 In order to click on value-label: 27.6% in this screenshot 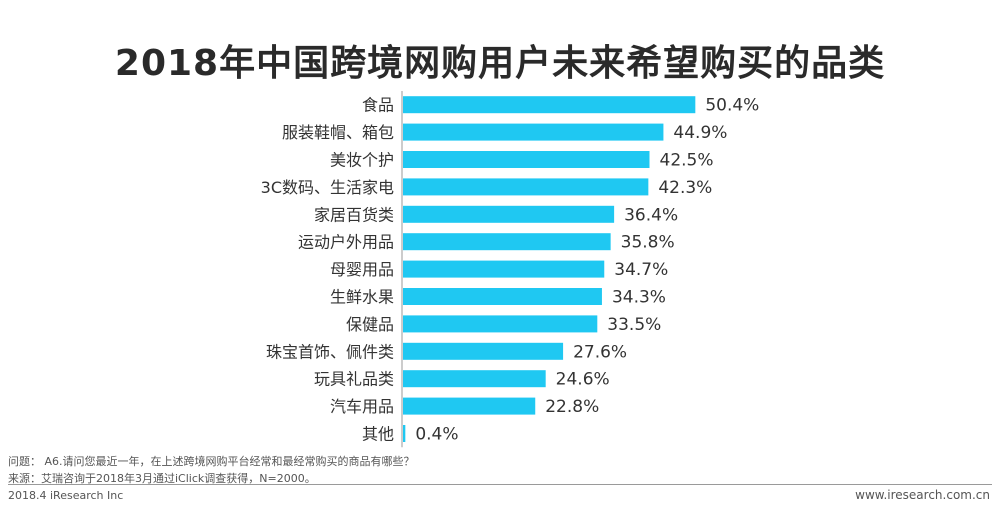, I will do `click(600, 352)`.